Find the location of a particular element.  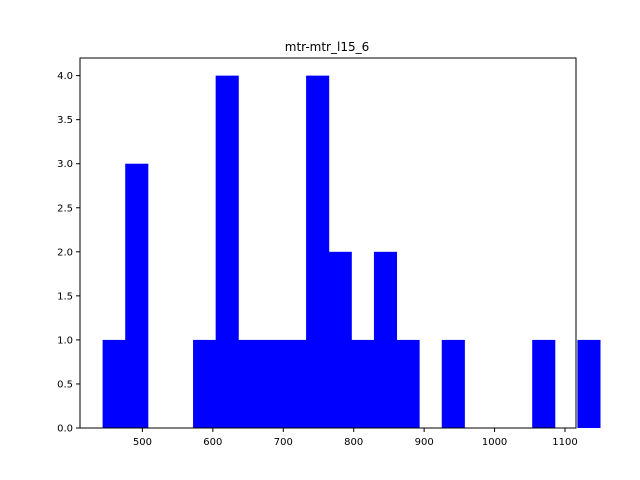

x-tick-label: 900 is located at coordinates (424, 442).